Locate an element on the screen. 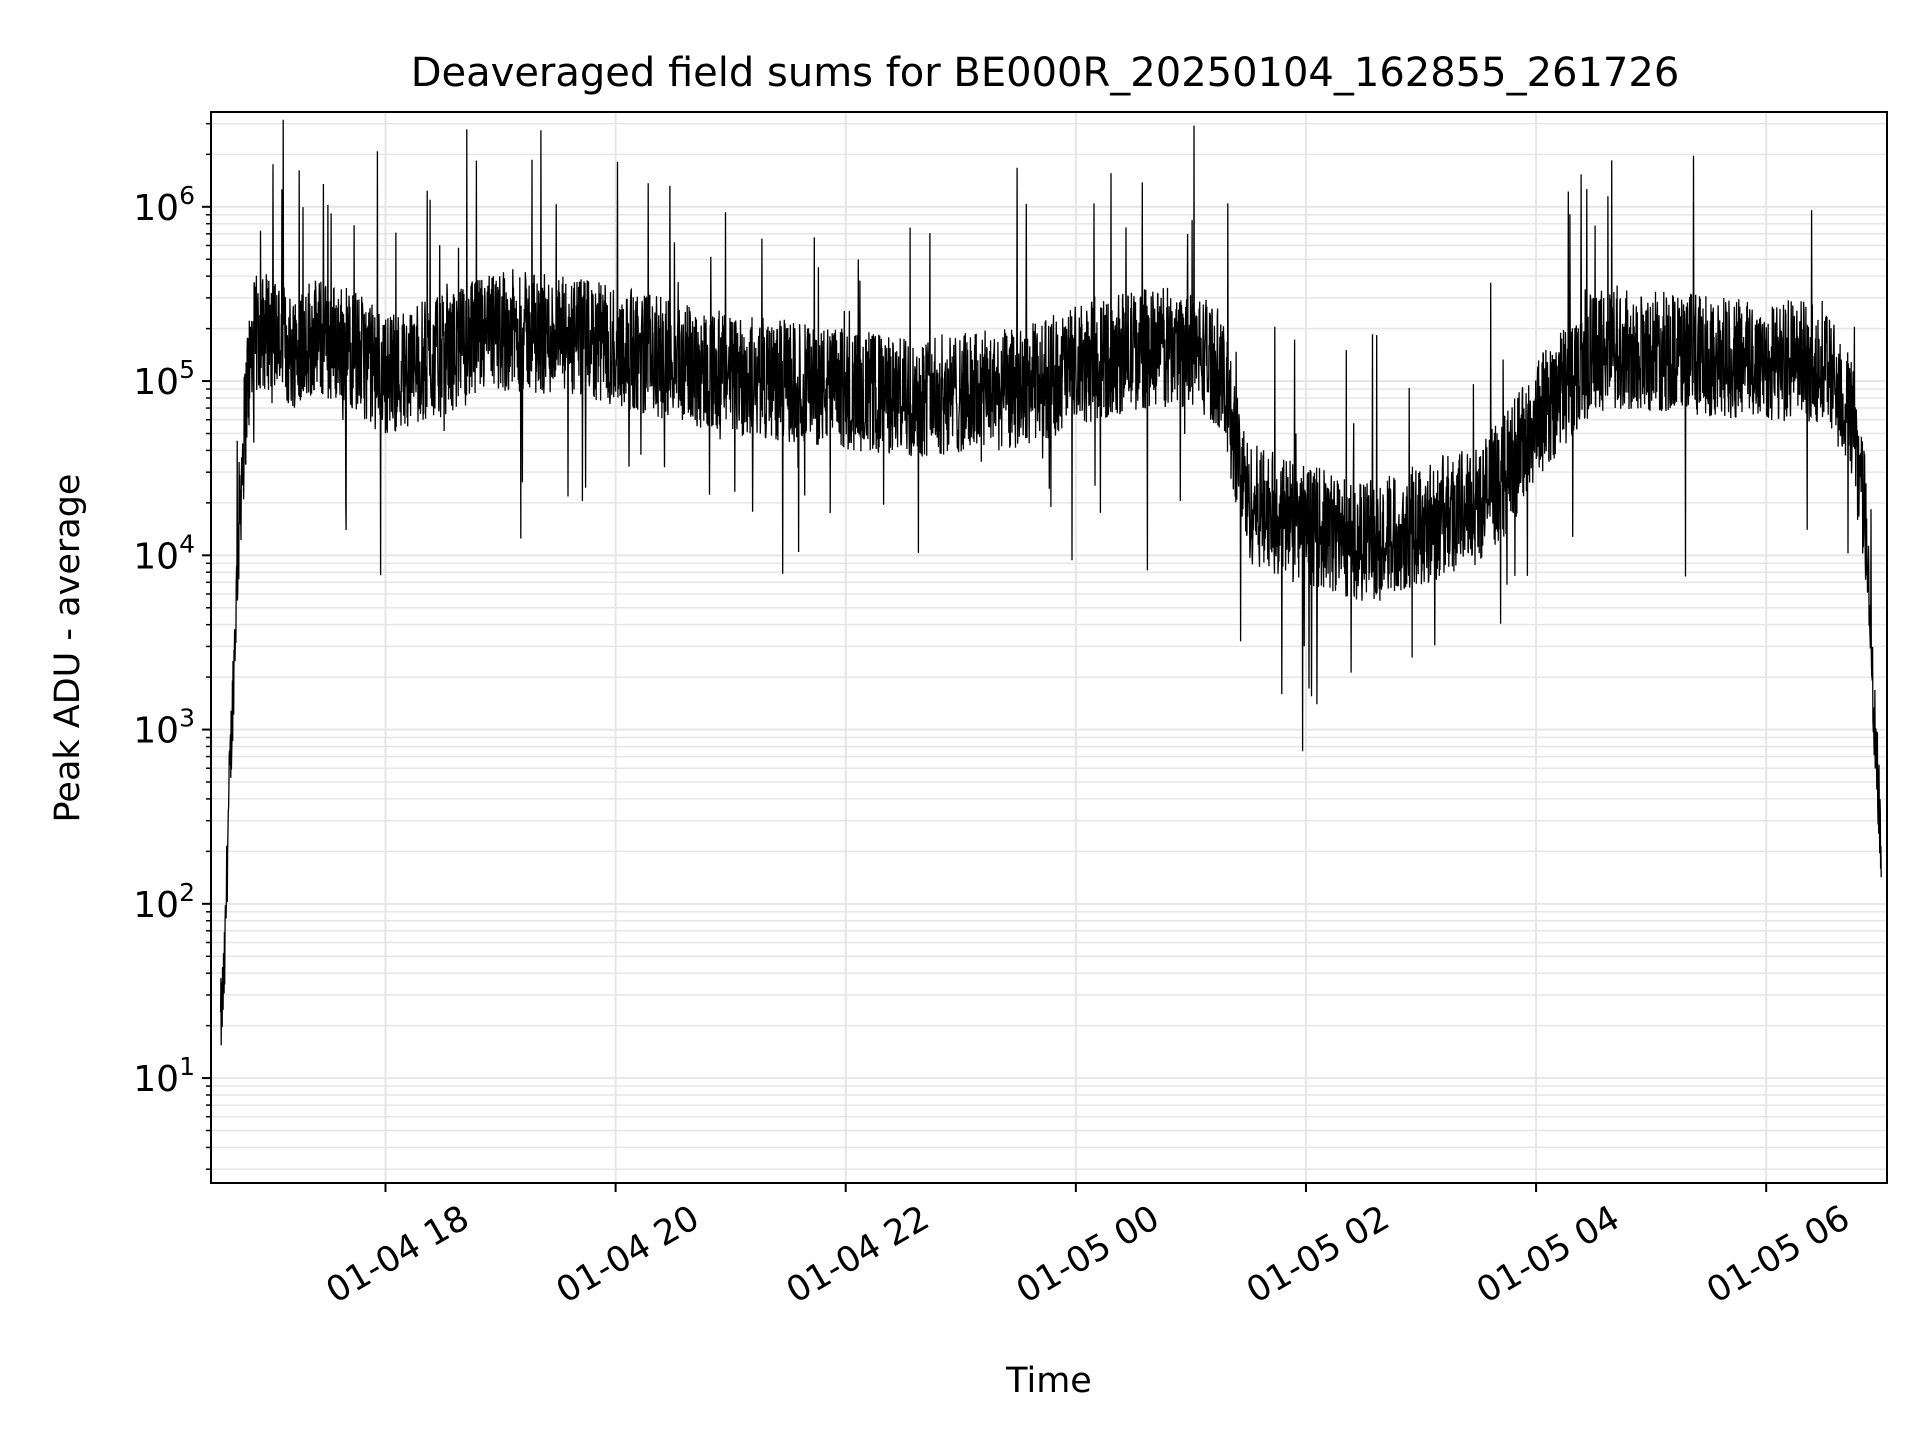 This screenshot has width=1920, height=1440. y-axis-label: Peak ADU - average is located at coordinates (68, 648).